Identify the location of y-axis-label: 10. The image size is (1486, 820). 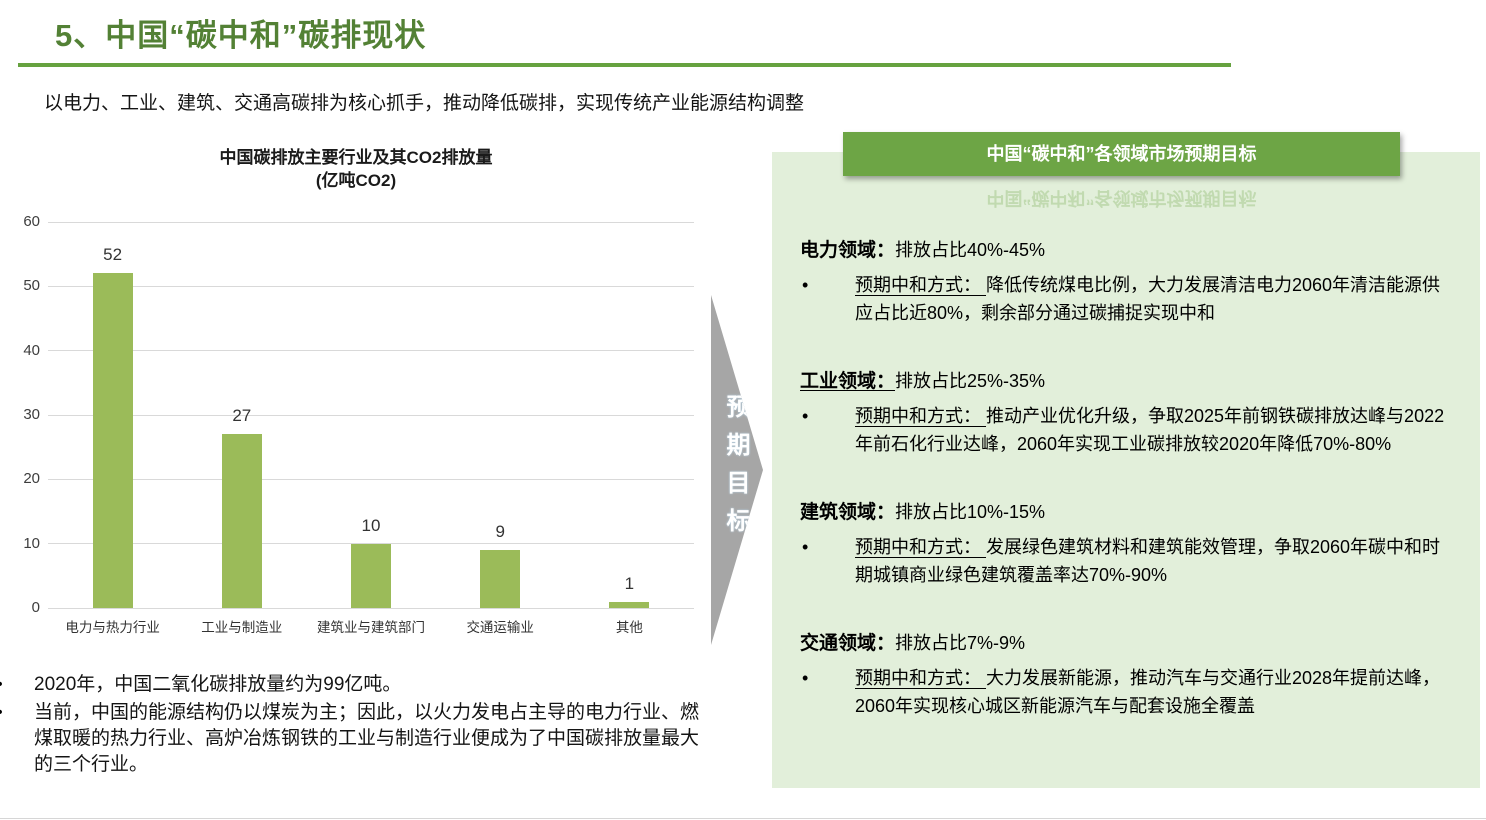
(31, 543).